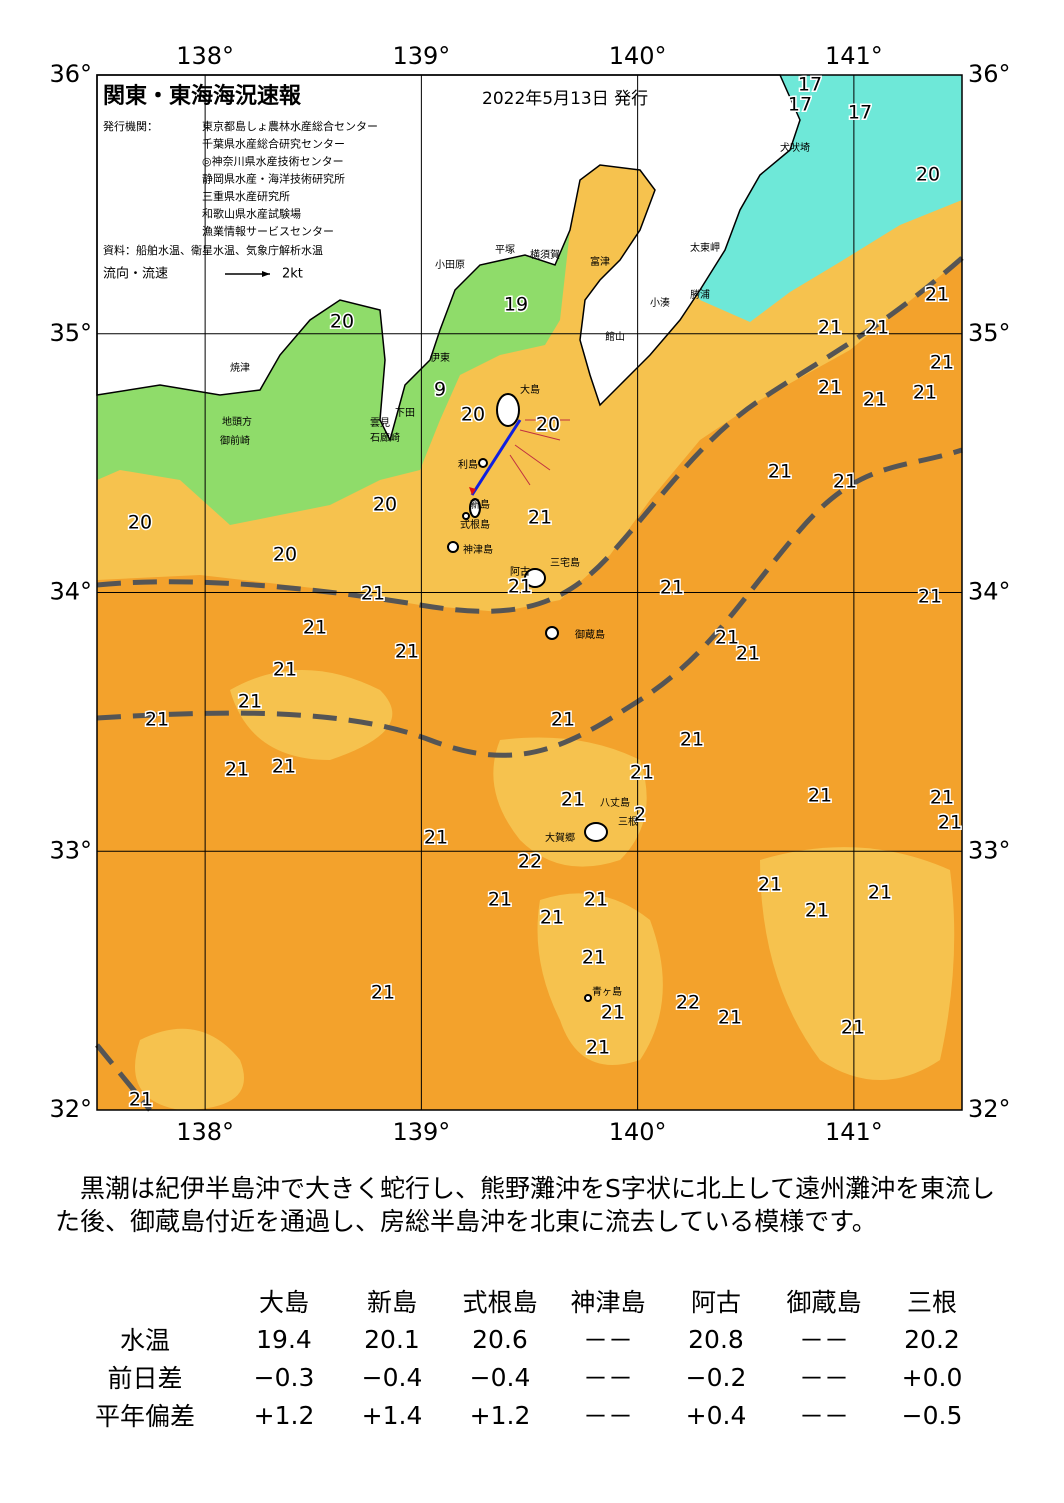 The image size is (1064, 1503). I want to click on issue-date: 2022年5月13日 発行, so click(565, 99).